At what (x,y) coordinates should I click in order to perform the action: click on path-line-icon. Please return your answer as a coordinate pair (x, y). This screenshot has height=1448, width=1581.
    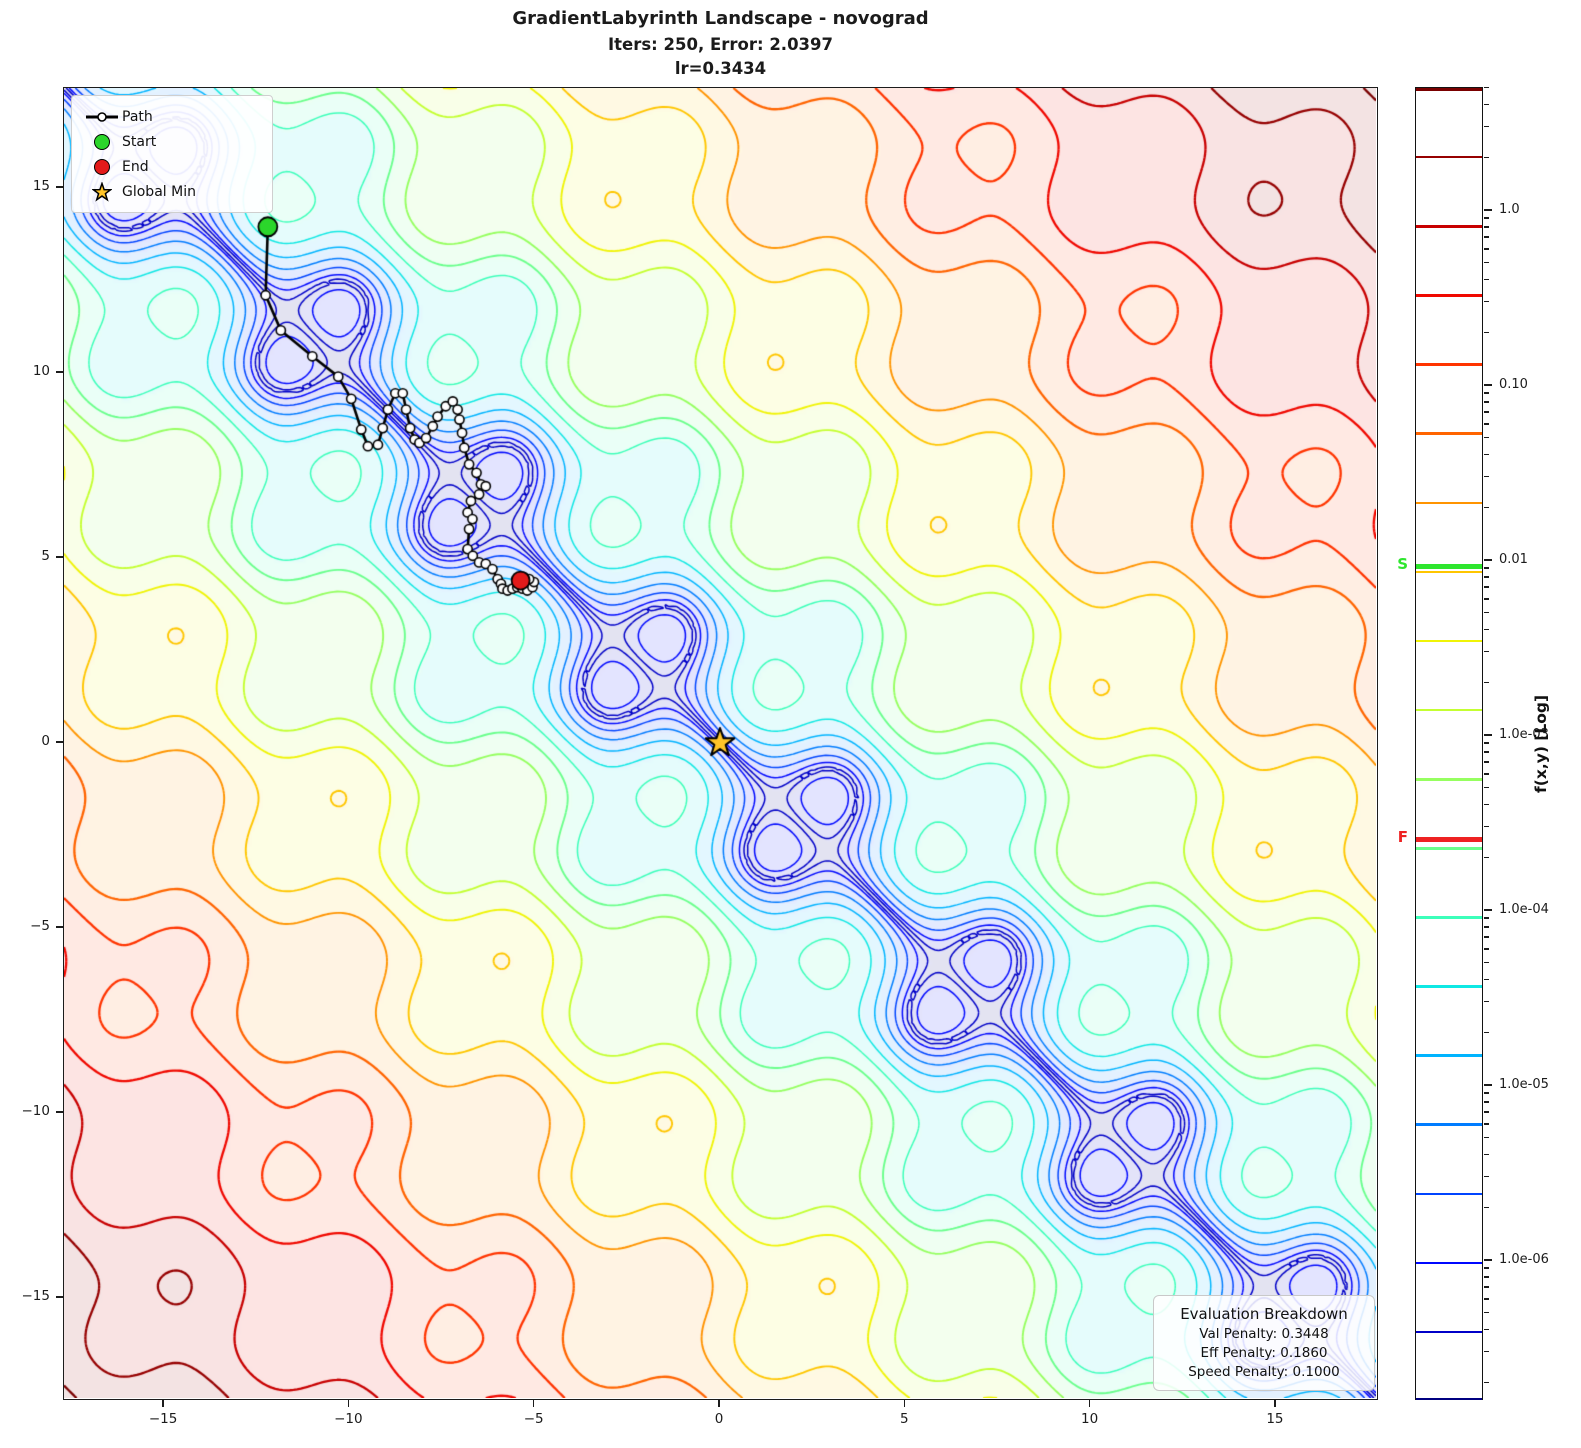
    Looking at the image, I should click on (102, 117).